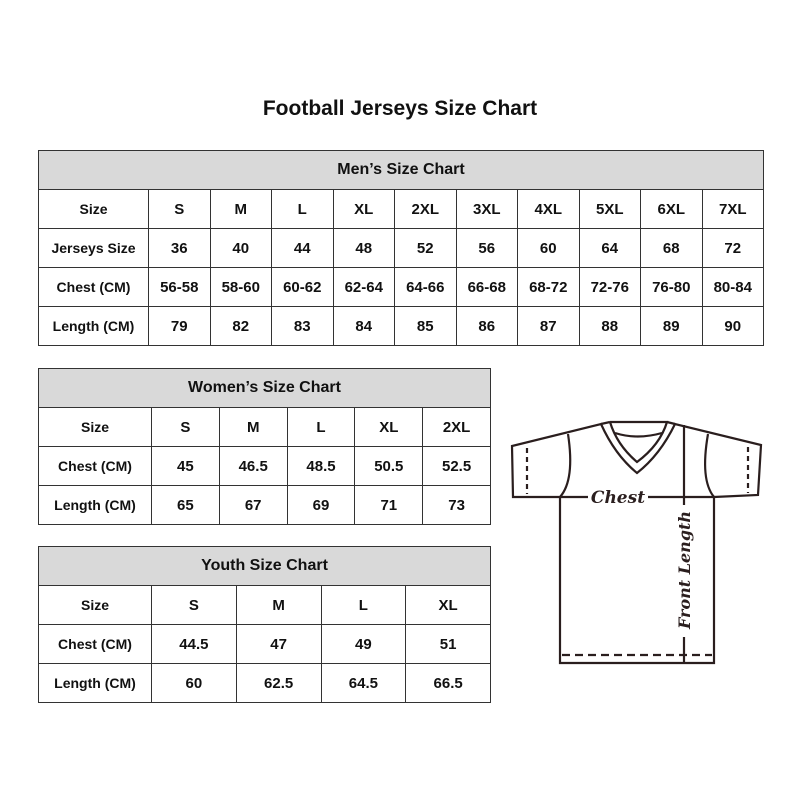 The height and width of the screenshot is (800, 800). I want to click on table-cell: 47, so click(278, 644).